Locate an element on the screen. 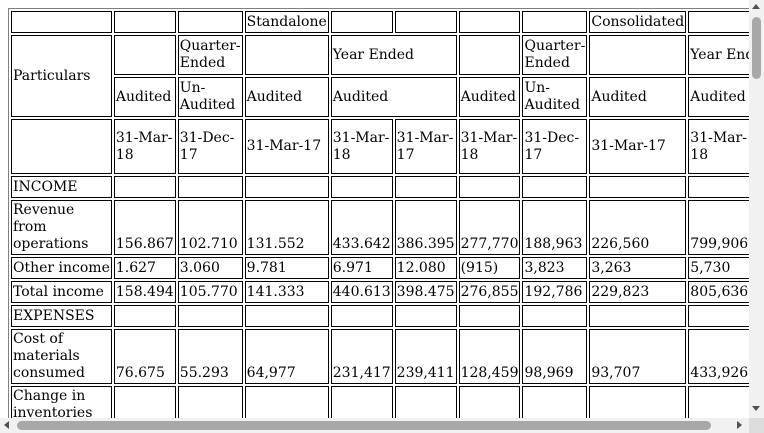 The height and width of the screenshot is (433, 764). value-cell: 433.642 is located at coordinates (361, 227).